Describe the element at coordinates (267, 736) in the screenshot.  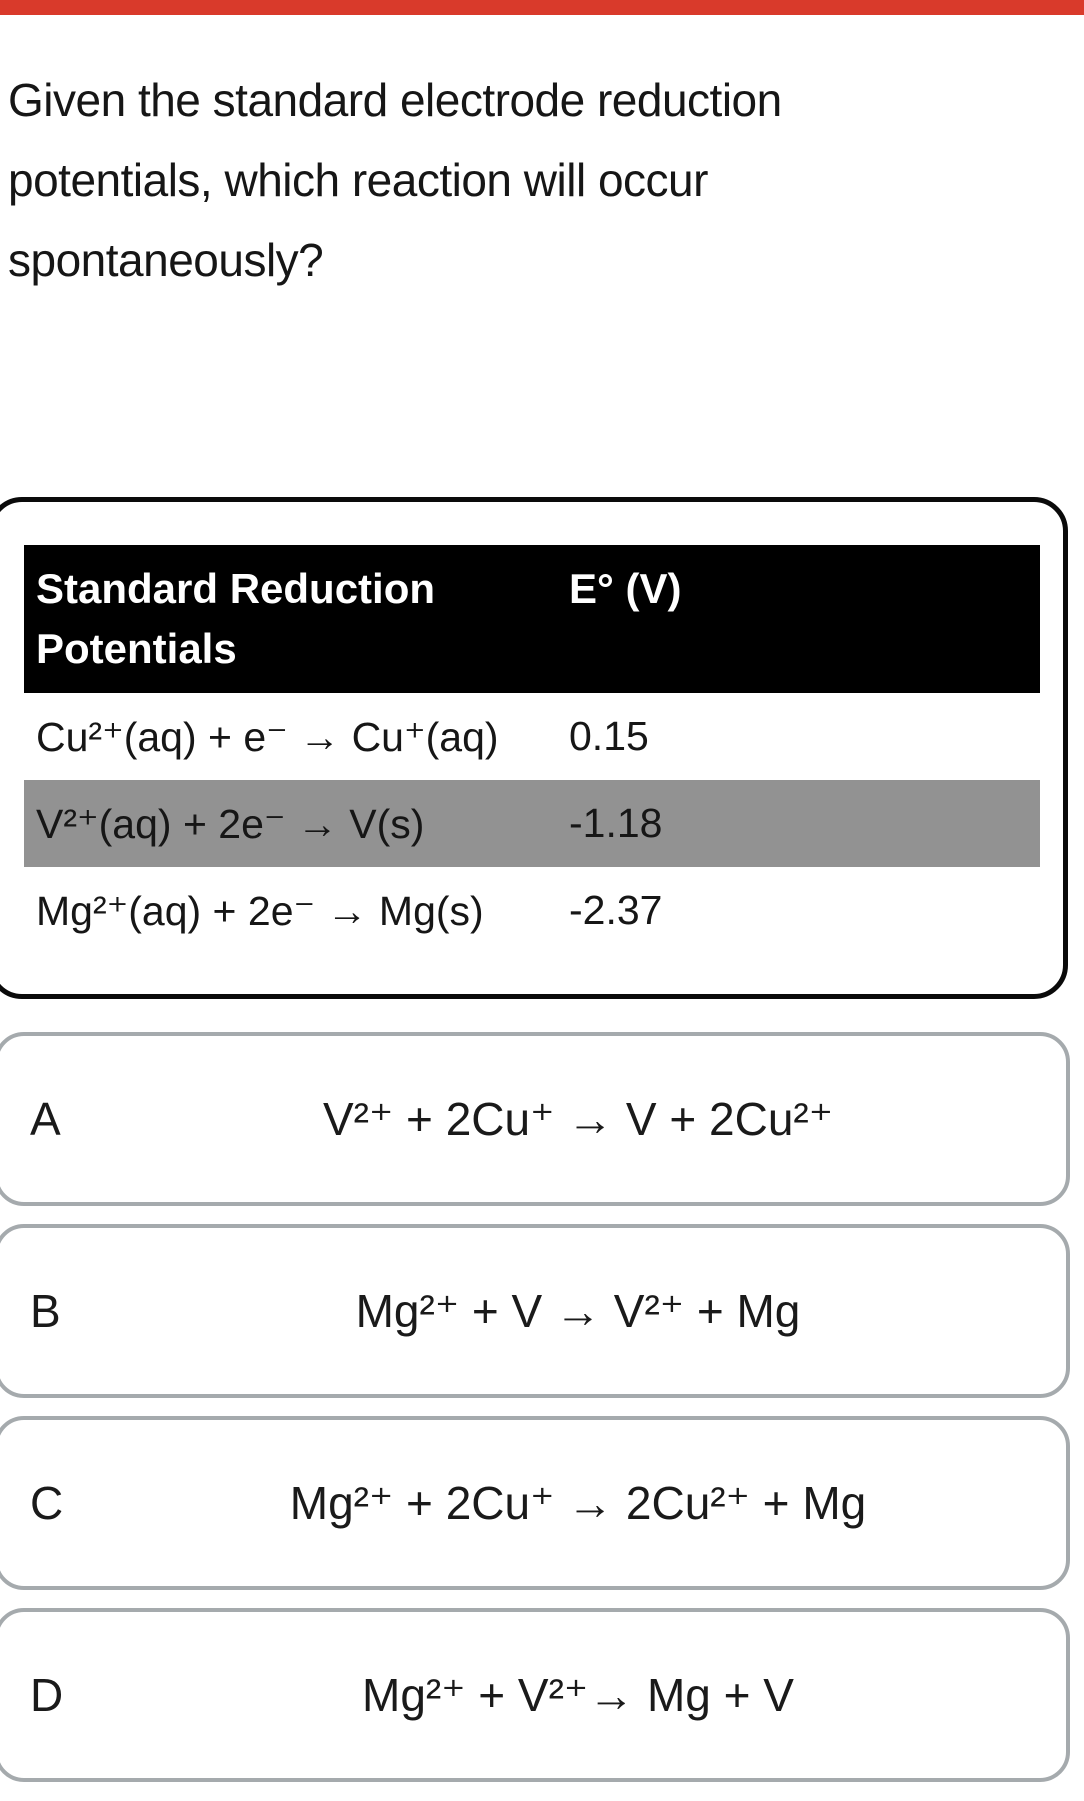
I see `reaction-cell: Cu²⁺(aq) + e⁻ → Cu⁺(aq)` at that location.